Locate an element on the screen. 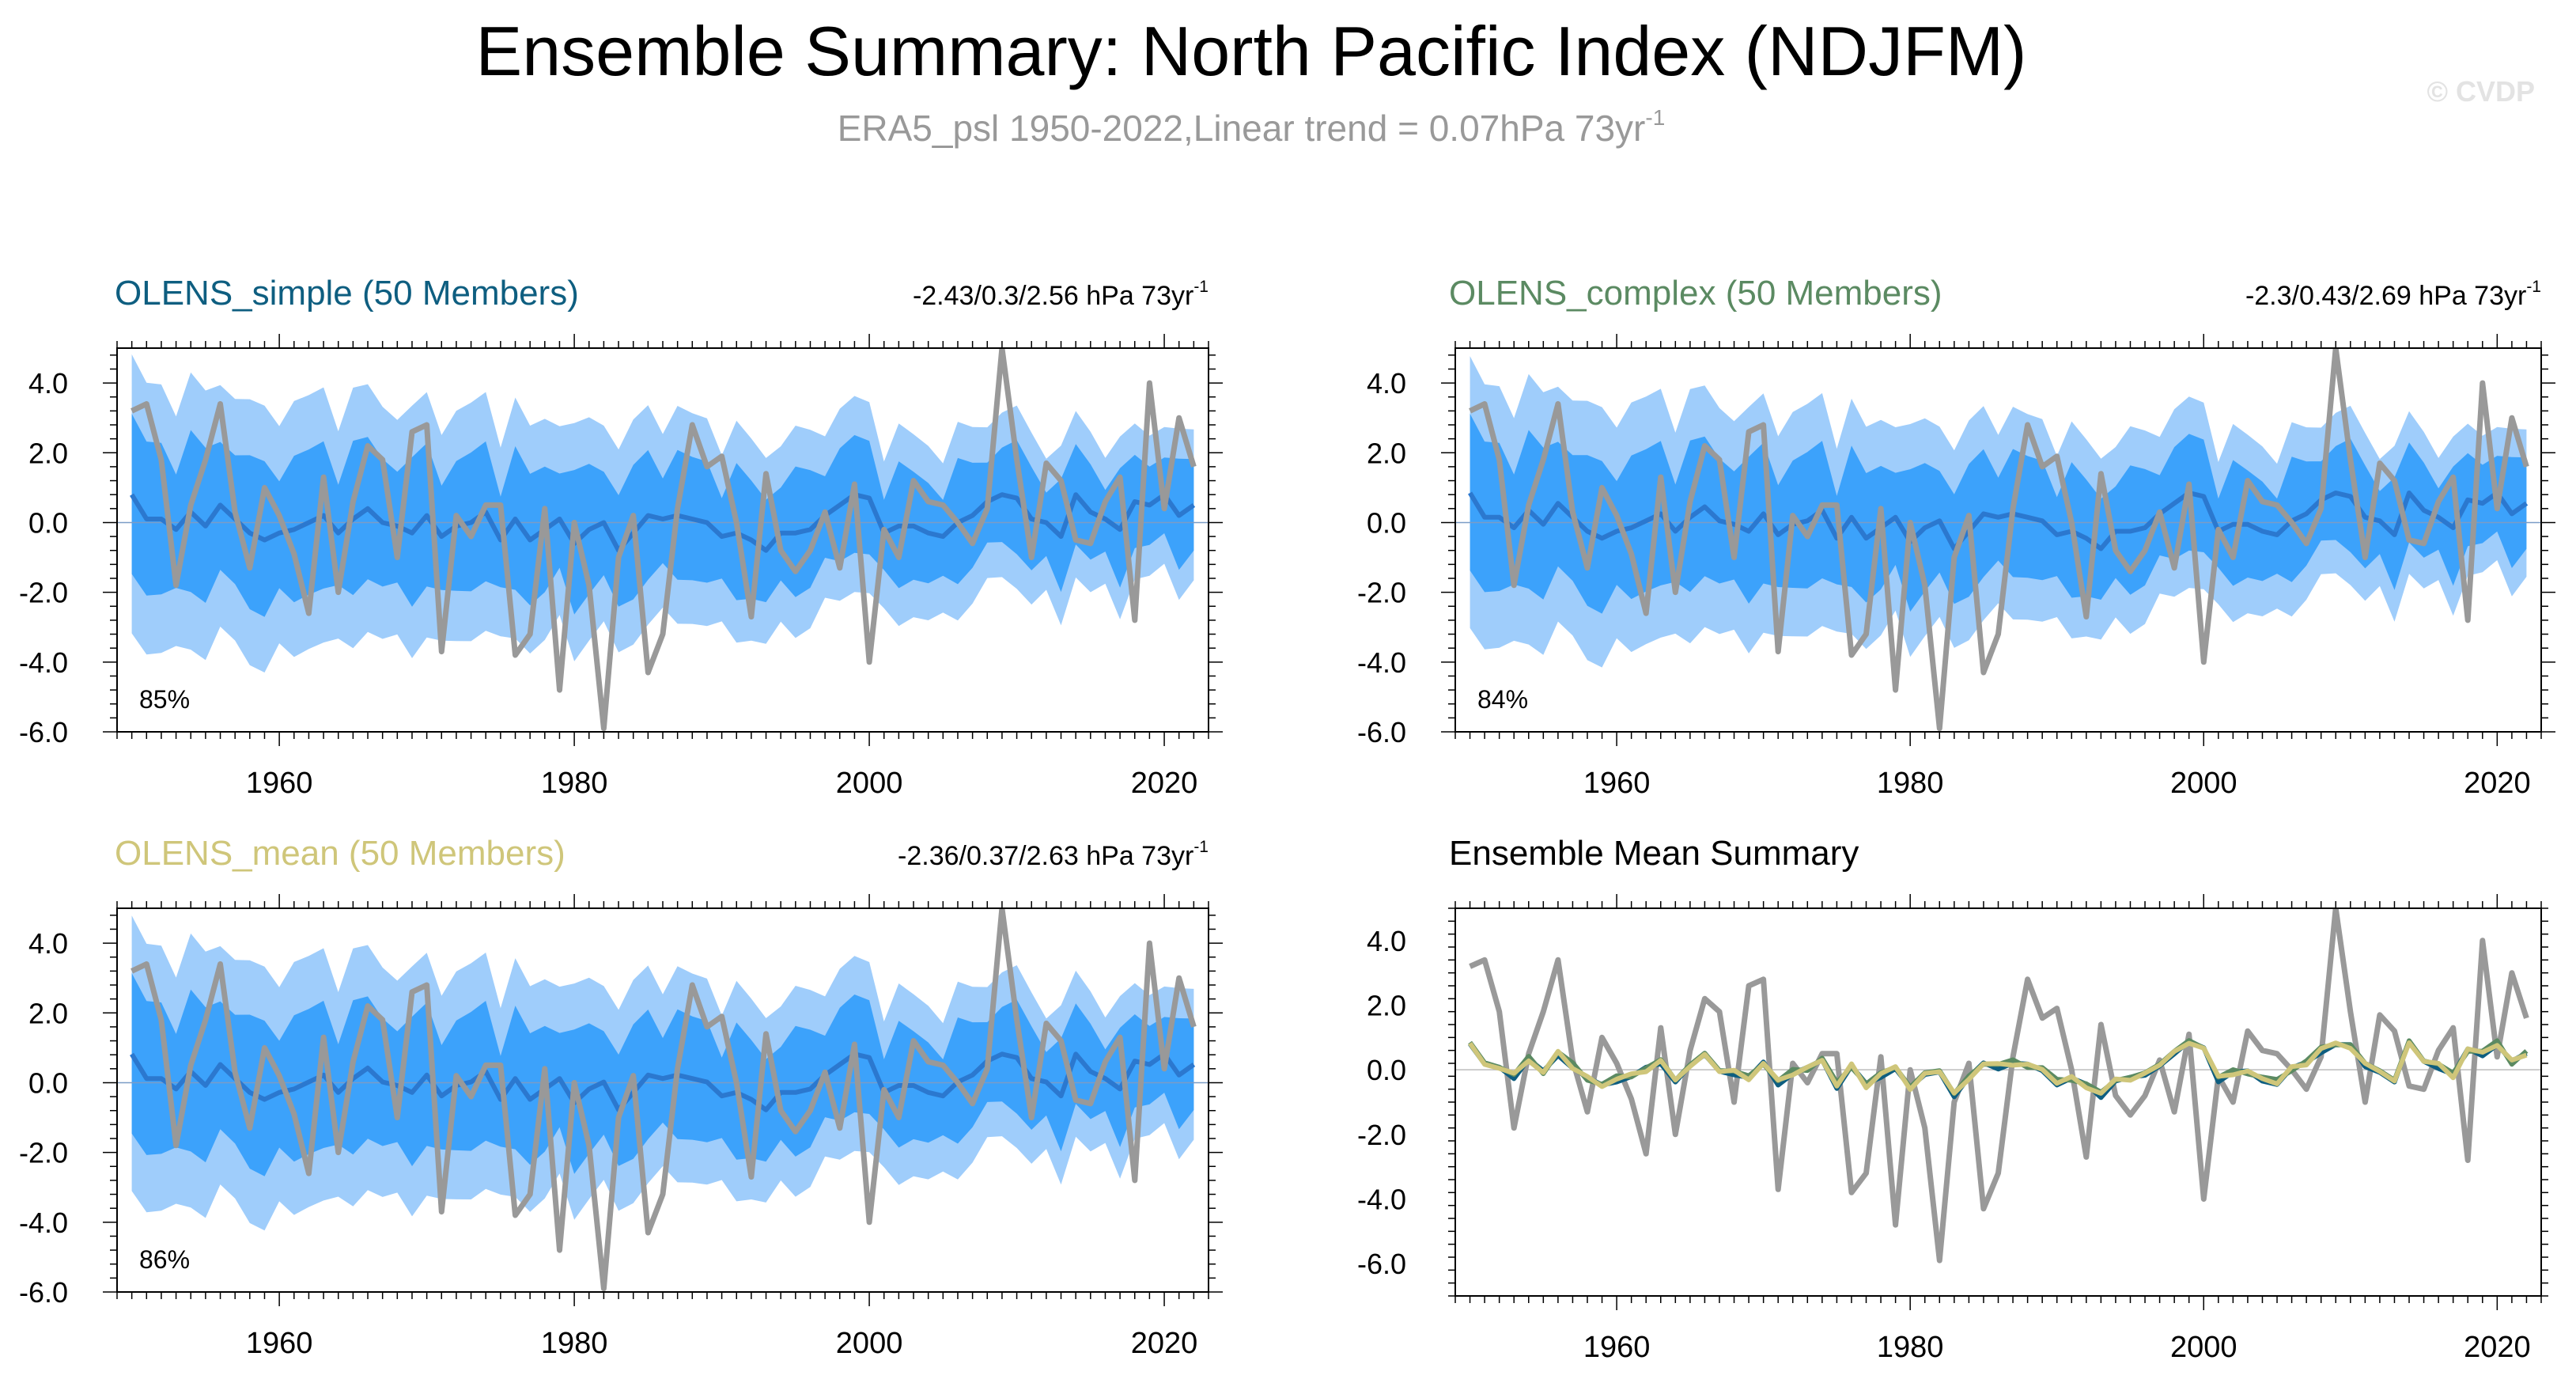 This screenshot has width=2576, height=1398. trend-label: -2.36/0.37/2.63 hPa 73yr-1 is located at coordinates (1053, 854).